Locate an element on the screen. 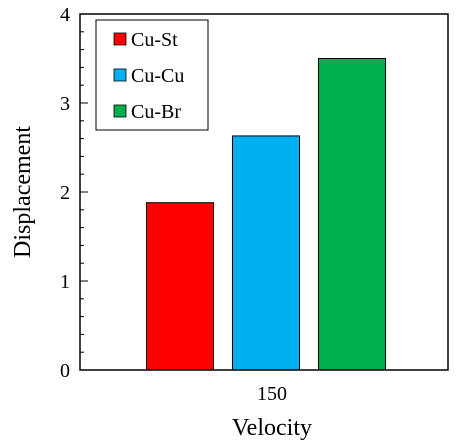 This screenshot has width=456, height=445. legend-swatch-cu-br is located at coordinates (120, 111).